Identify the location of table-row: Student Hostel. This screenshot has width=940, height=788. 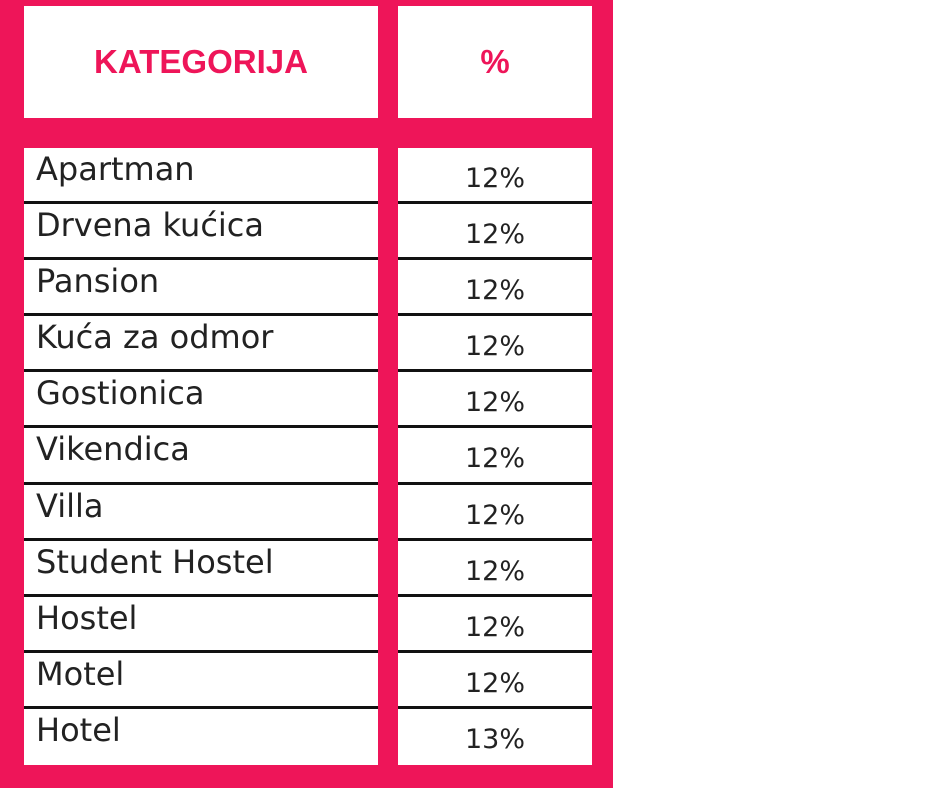
(201, 569).